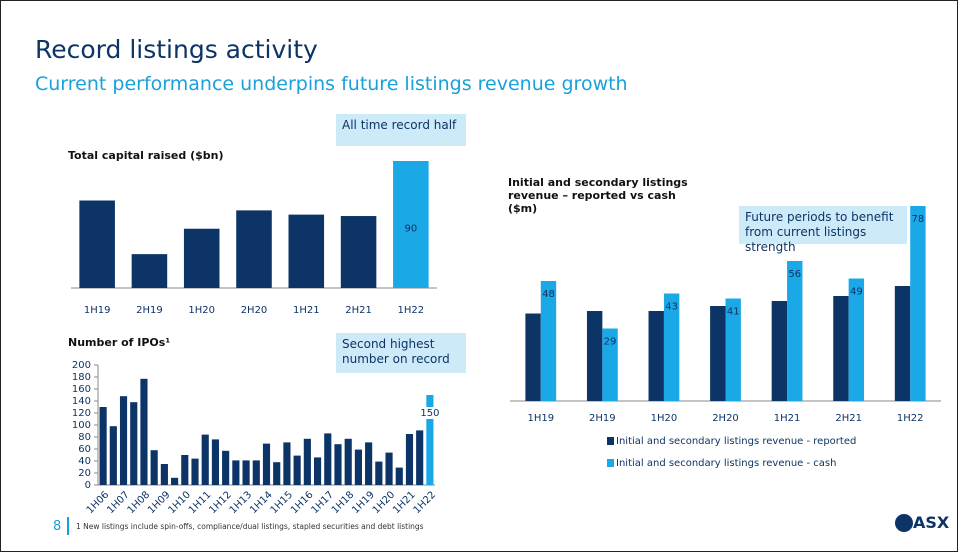 The height and width of the screenshot is (552, 958). What do you see at coordinates (241, 502) in the screenshot?
I see `x-tick-label: 1H13` at bounding box center [241, 502].